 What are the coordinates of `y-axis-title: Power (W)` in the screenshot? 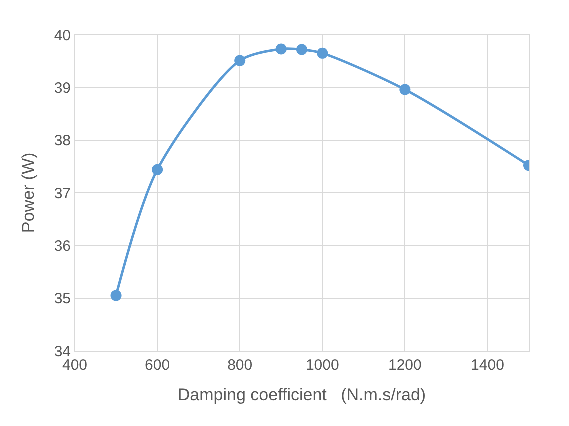 It's located at (28, 193).